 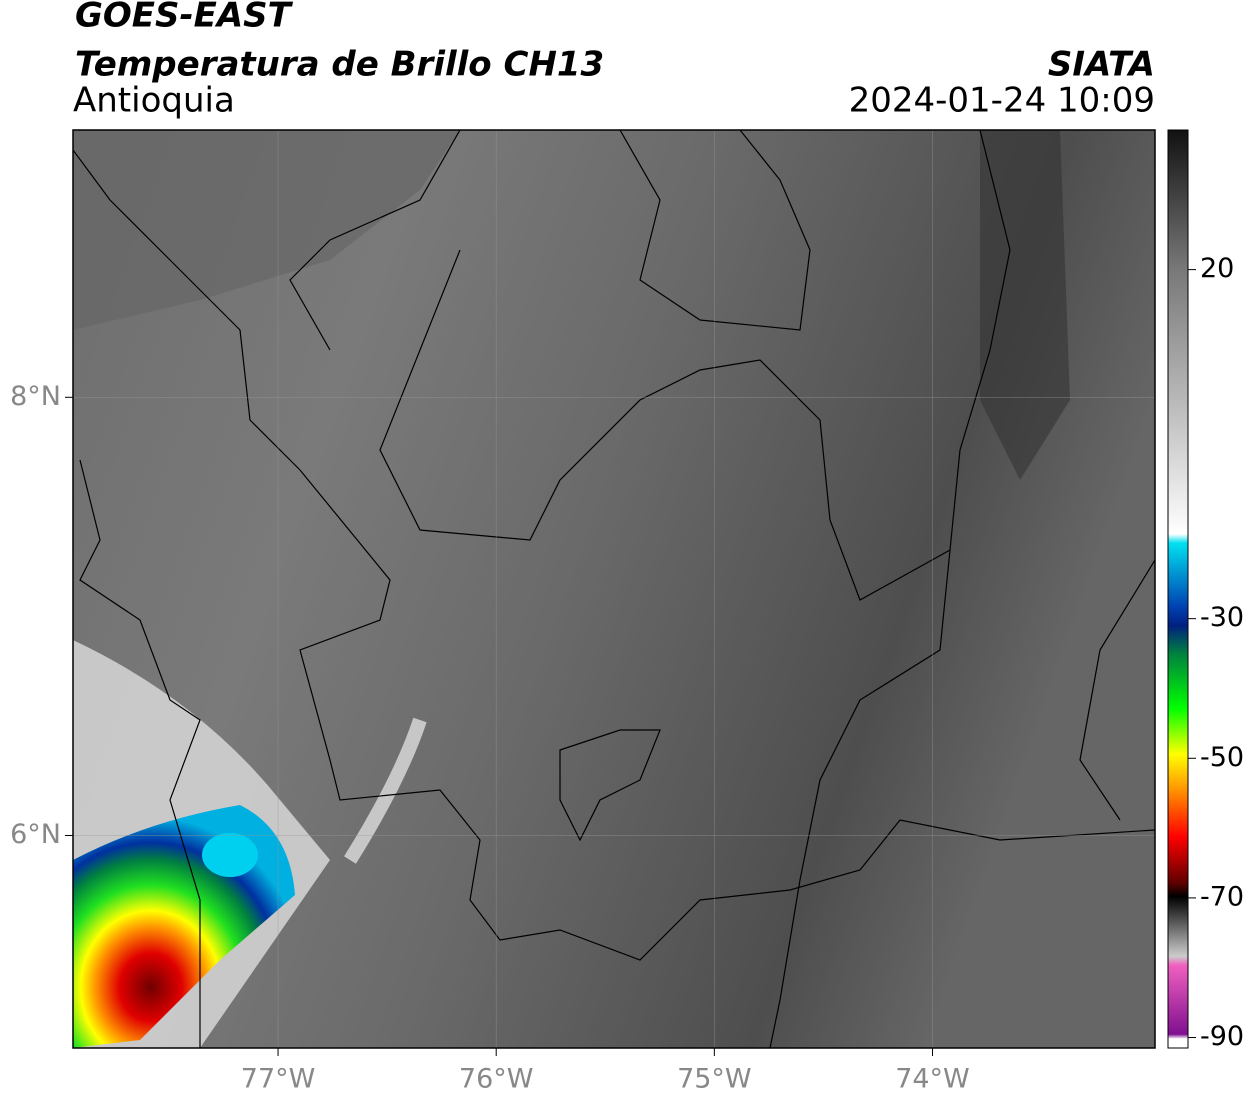 I want to click on lon-tick-label: 75°W, so click(x=714, y=1079).